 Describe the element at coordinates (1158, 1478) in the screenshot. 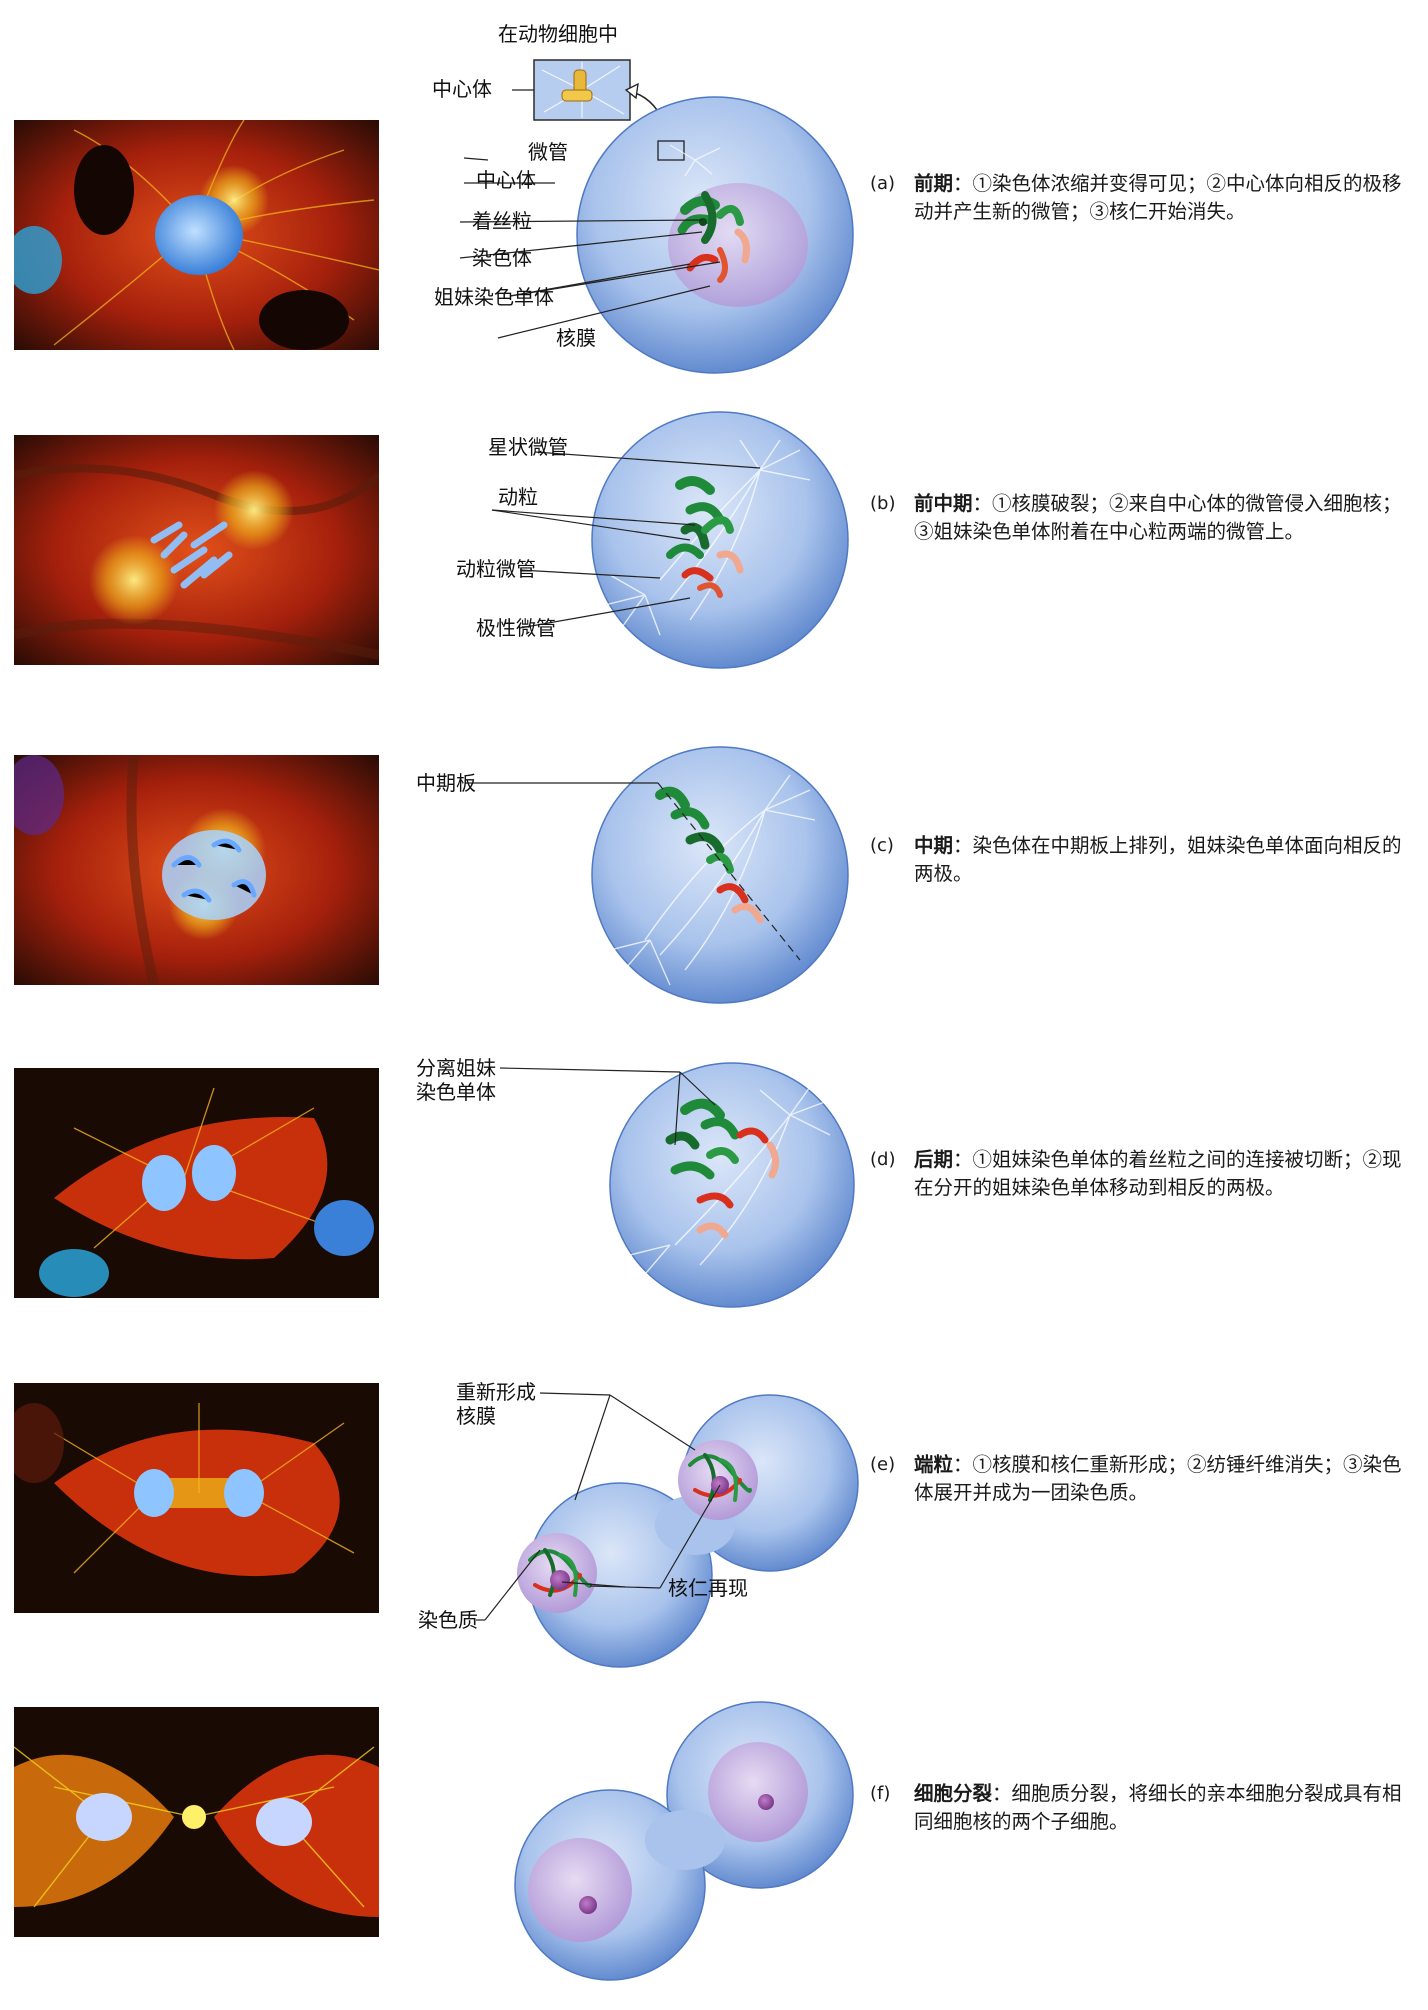

I see `text-telophase: ：①核膜和核仁重新形成；②纺锤纤维消失；③染色体展开并成为一团染色质。` at that location.